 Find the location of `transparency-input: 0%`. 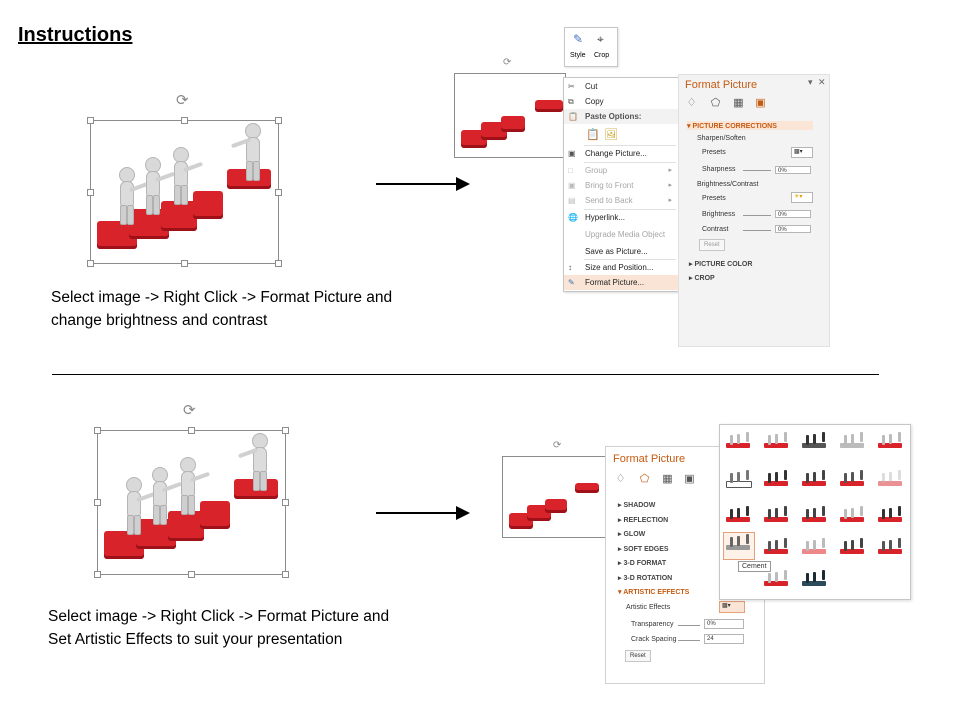

transparency-input: 0% is located at coordinates (724, 624).